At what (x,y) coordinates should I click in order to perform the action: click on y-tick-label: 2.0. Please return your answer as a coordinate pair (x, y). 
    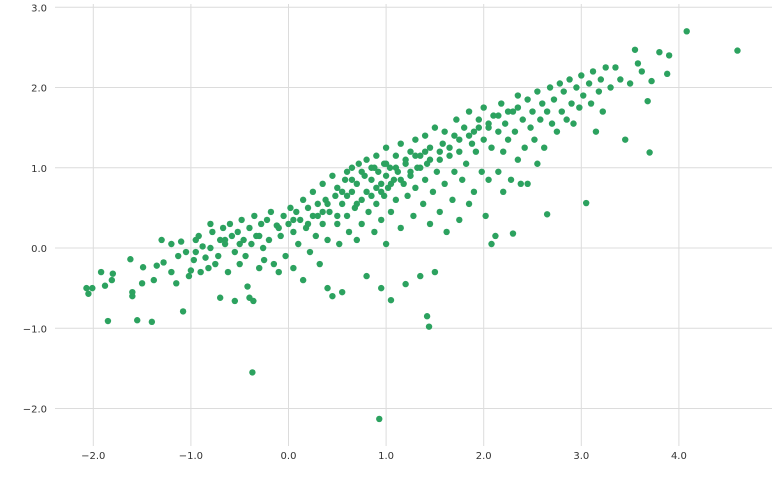
    Looking at the image, I should click on (39, 89).